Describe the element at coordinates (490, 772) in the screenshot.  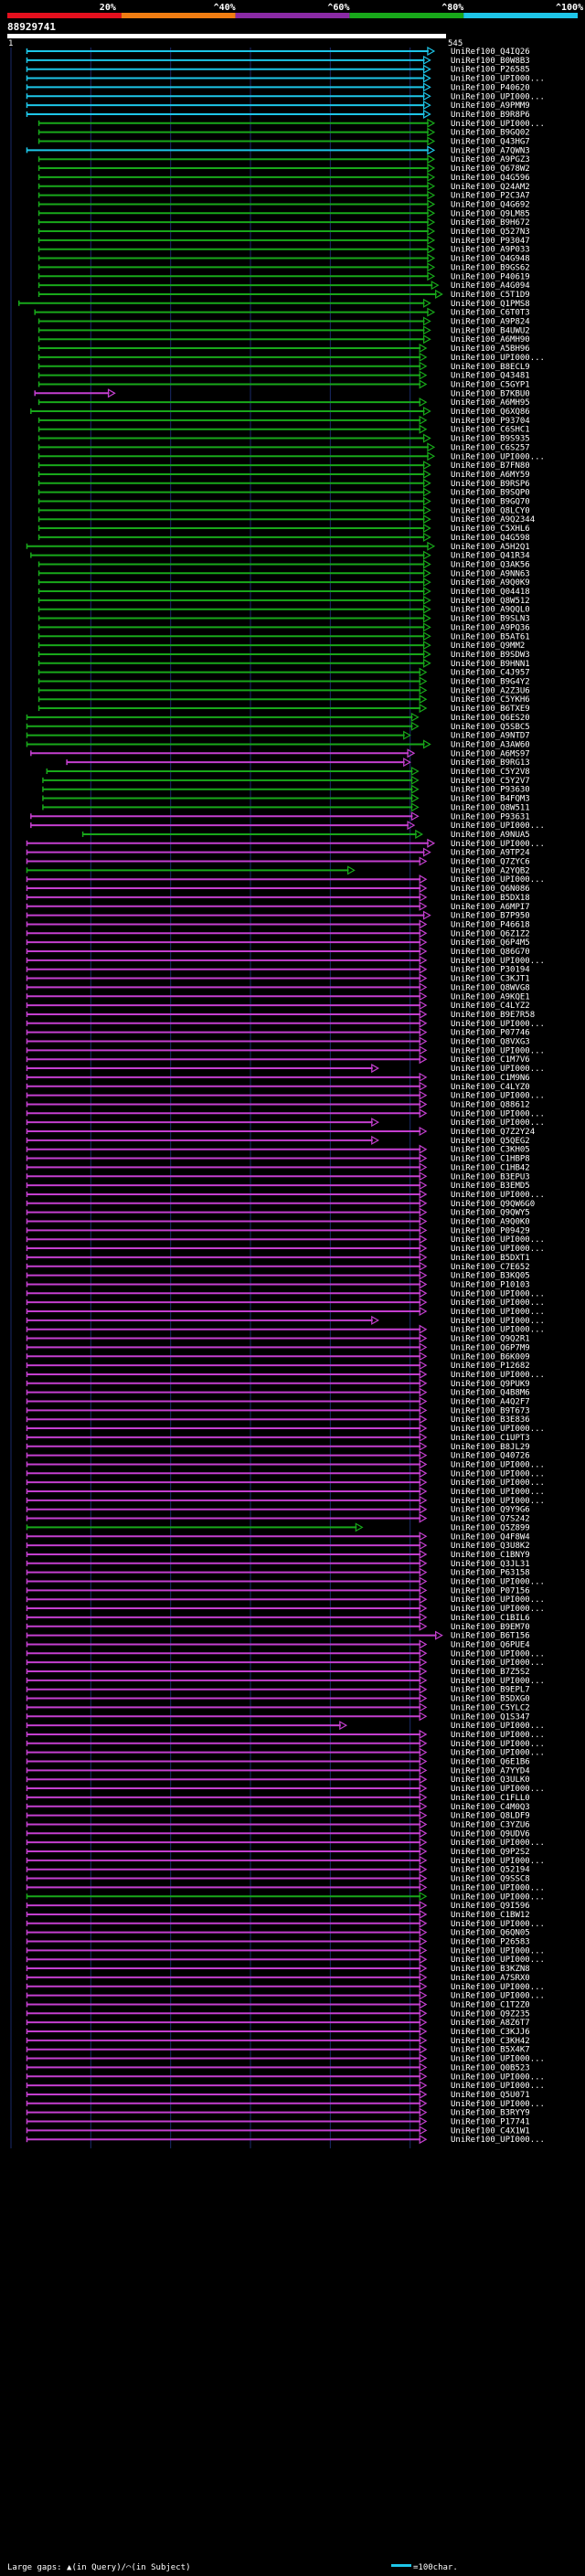
I see `hit-label: UniRef100_C5Y2V8` at that location.